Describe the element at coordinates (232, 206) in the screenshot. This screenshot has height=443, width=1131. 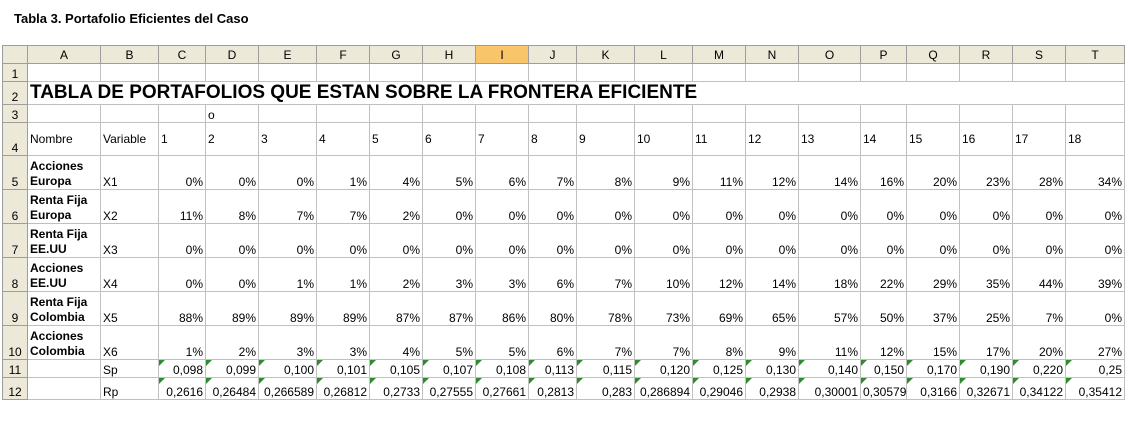
I see `weight-cell: 8%` at that location.